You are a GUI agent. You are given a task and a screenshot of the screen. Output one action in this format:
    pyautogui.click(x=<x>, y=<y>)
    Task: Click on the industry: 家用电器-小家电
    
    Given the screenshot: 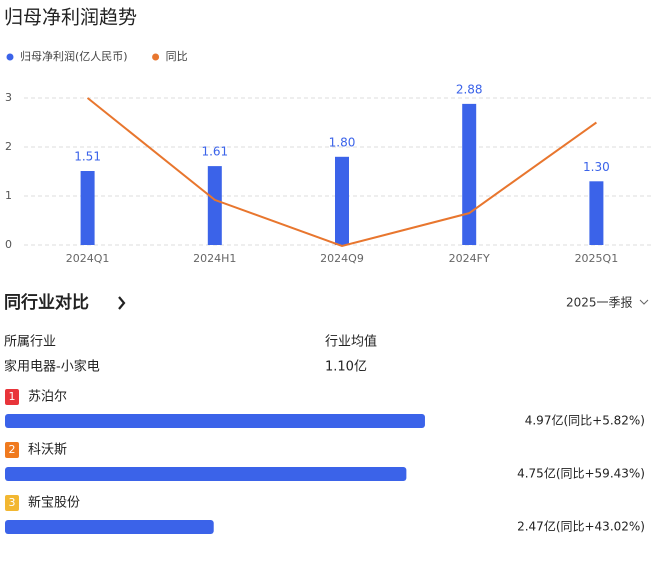 What is the action you would take?
    pyautogui.click(x=52, y=367)
    